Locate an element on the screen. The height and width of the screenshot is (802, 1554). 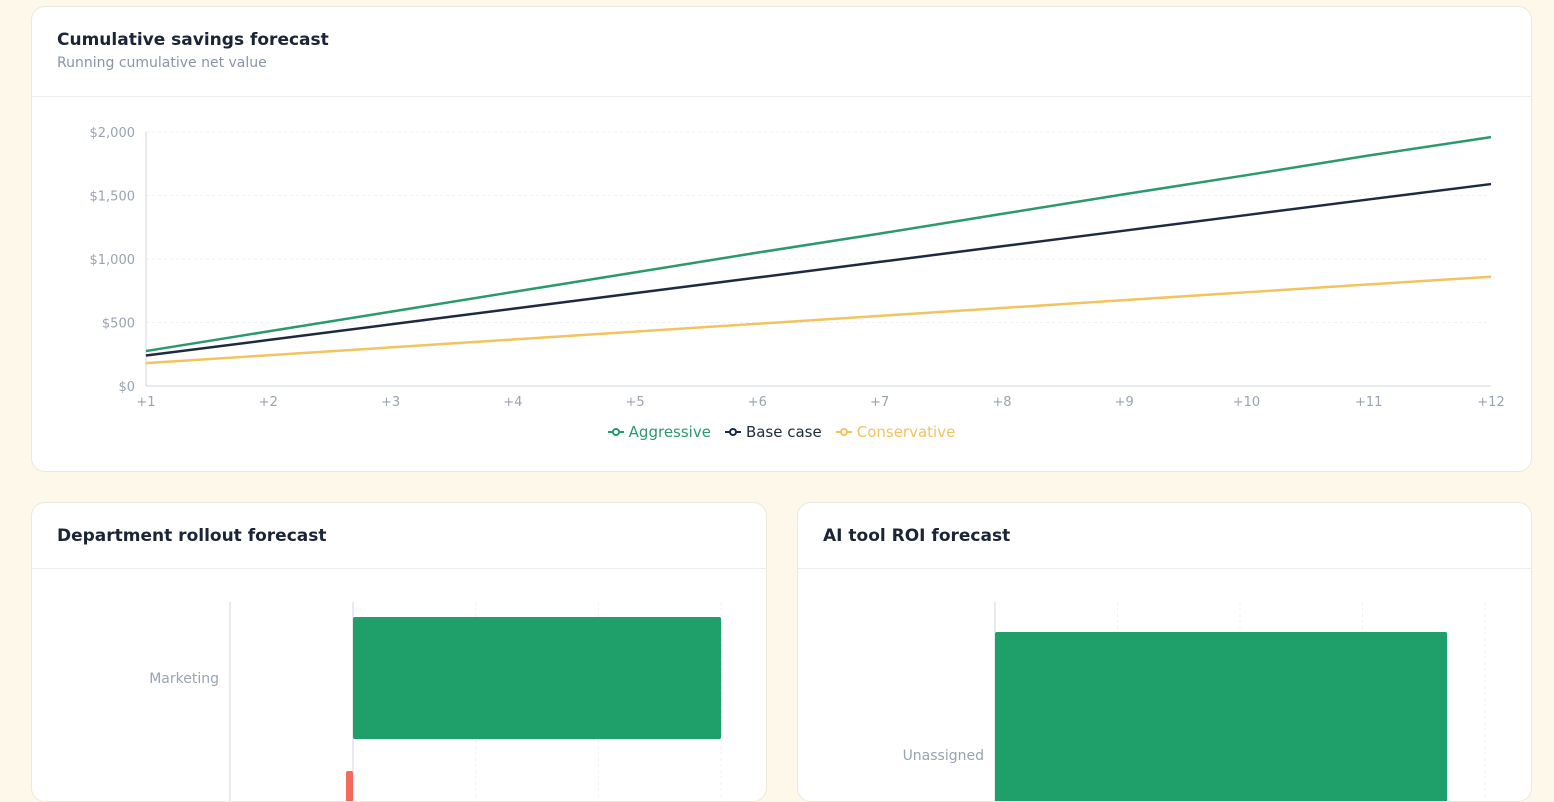
rollout-card-title: Department rollout forecast is located at coordinates (192, 536).